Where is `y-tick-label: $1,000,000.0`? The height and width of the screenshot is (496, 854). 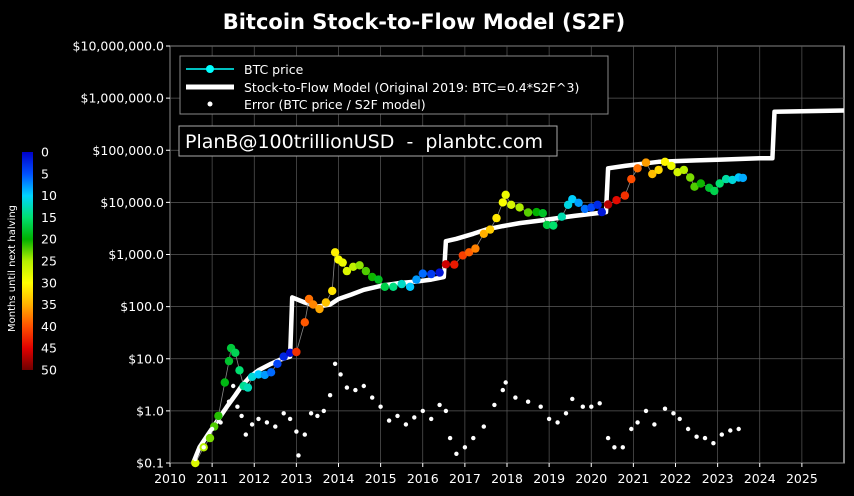
y-tick-label: $1,000,000.0 is located at coordinates (123, 98).